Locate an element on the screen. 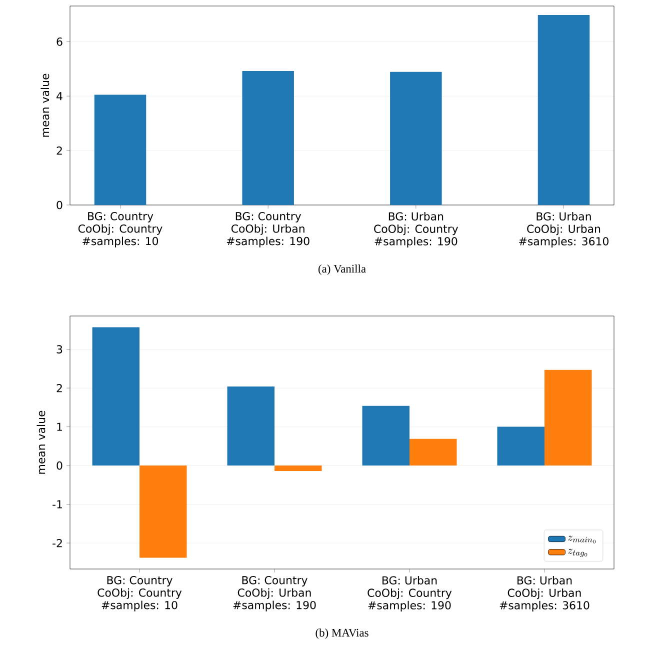  y-tick-label: 6 is located at coordinates (59, 42).